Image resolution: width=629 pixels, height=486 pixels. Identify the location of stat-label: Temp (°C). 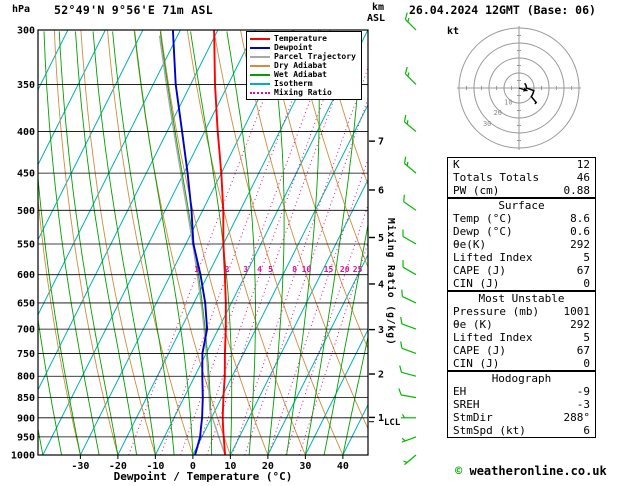
(483, 218).